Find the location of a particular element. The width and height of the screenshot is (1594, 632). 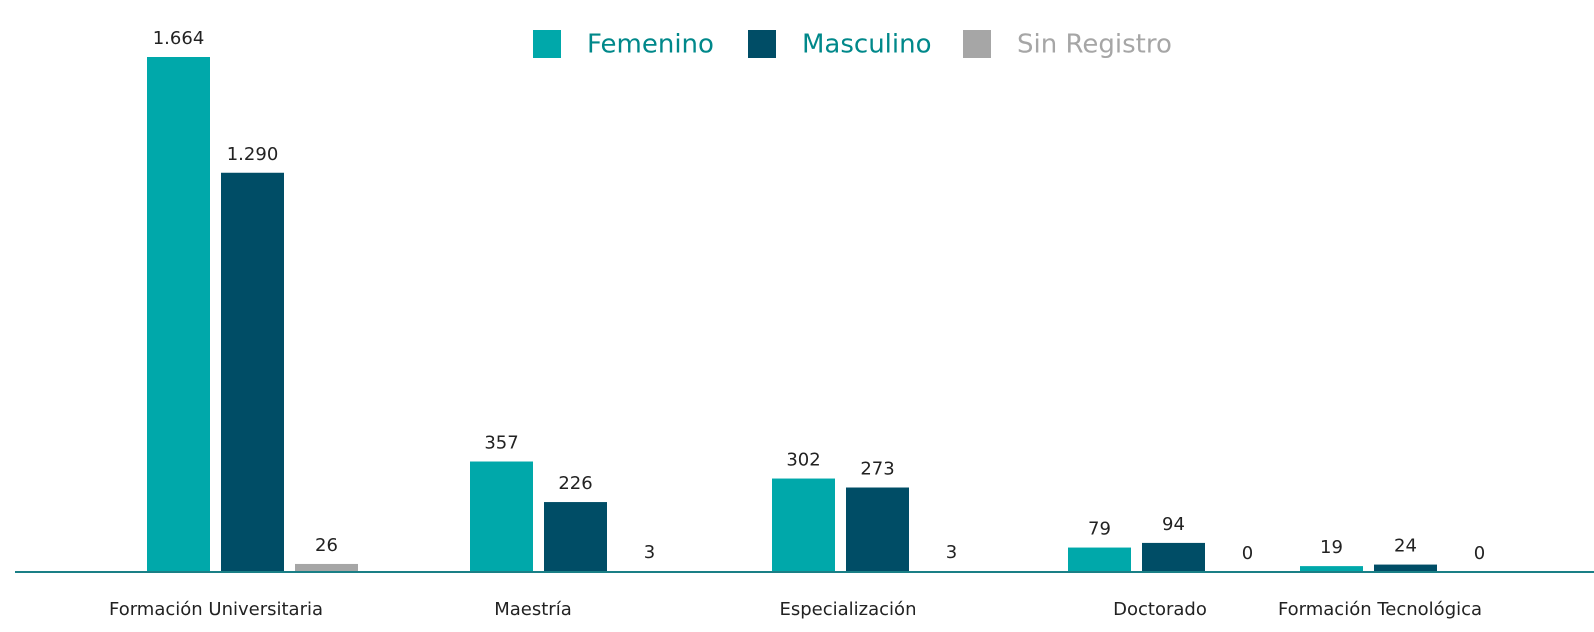

x-tick-label: Especialización is located at coordinates (848, 609).